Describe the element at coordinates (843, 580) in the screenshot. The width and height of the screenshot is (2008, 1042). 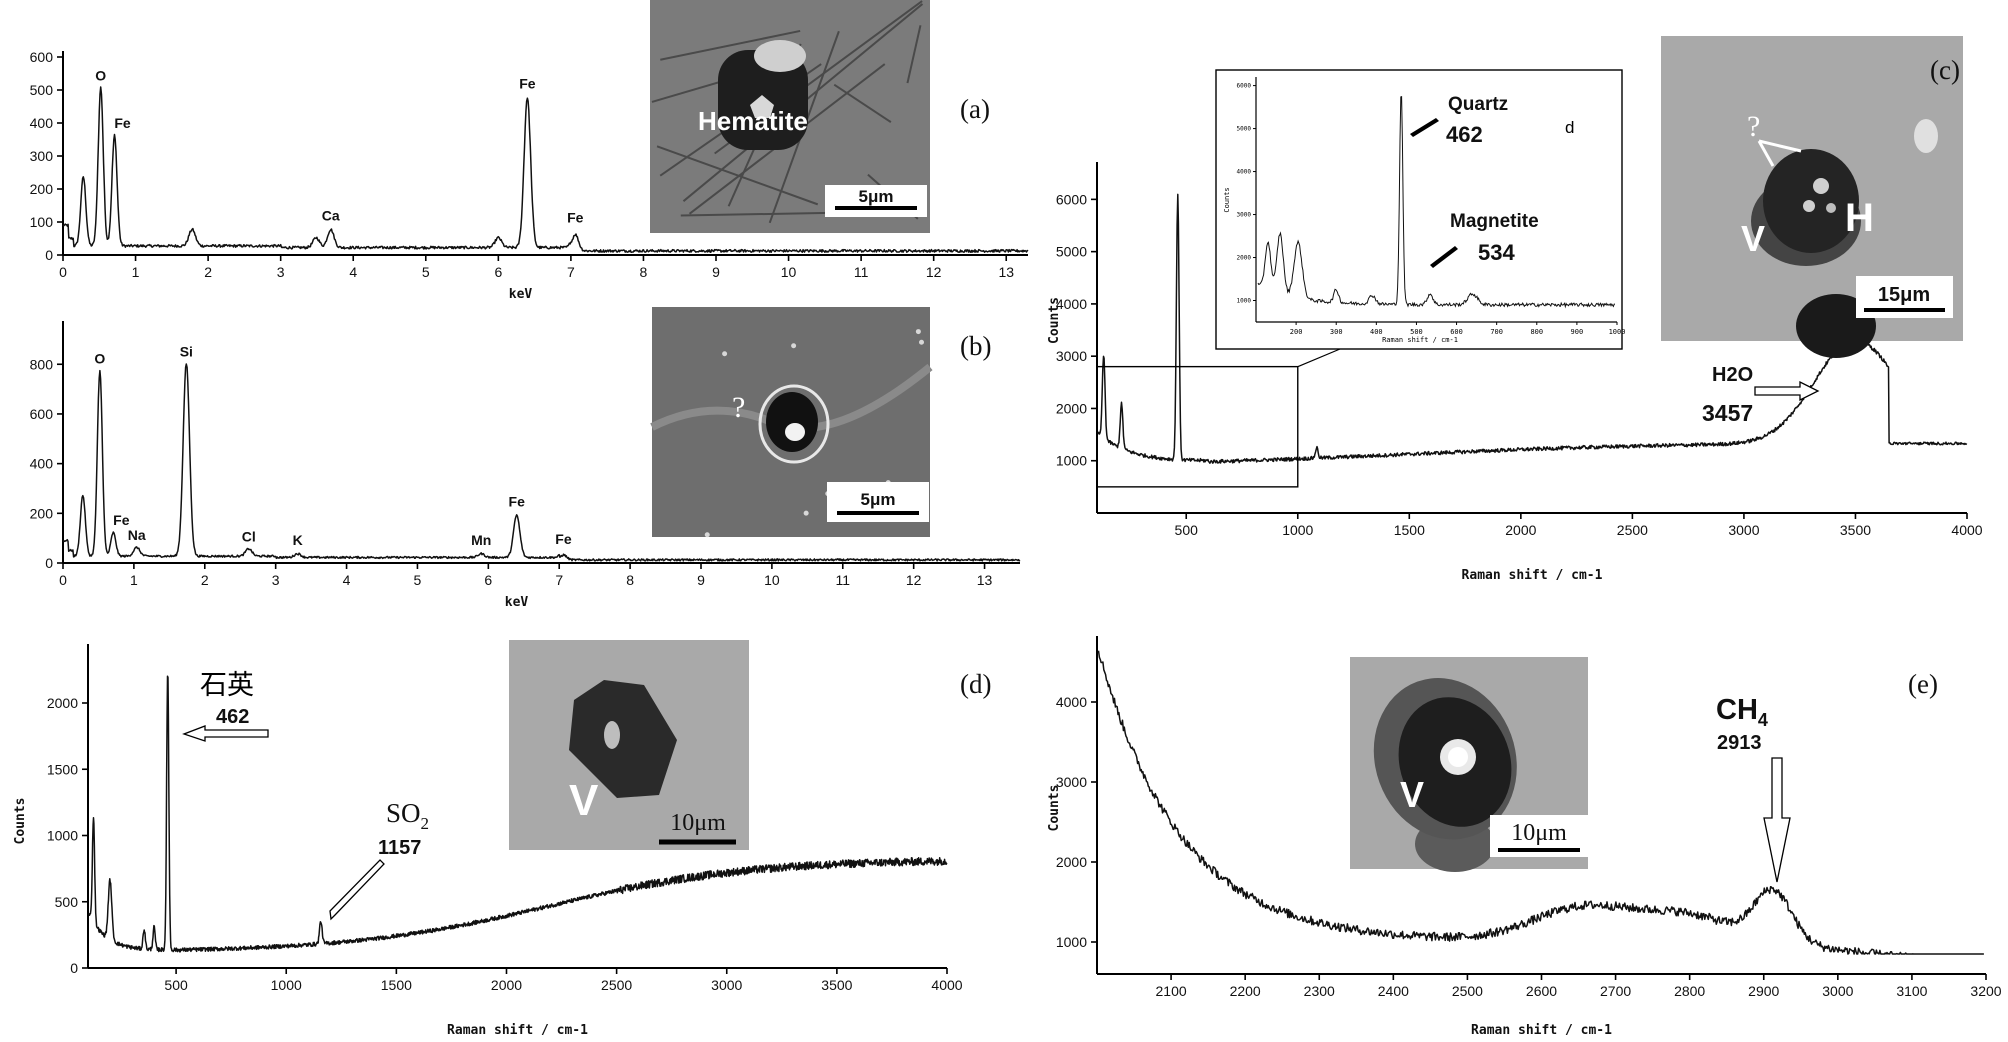
I see `x-tick-label: 11` at that location.